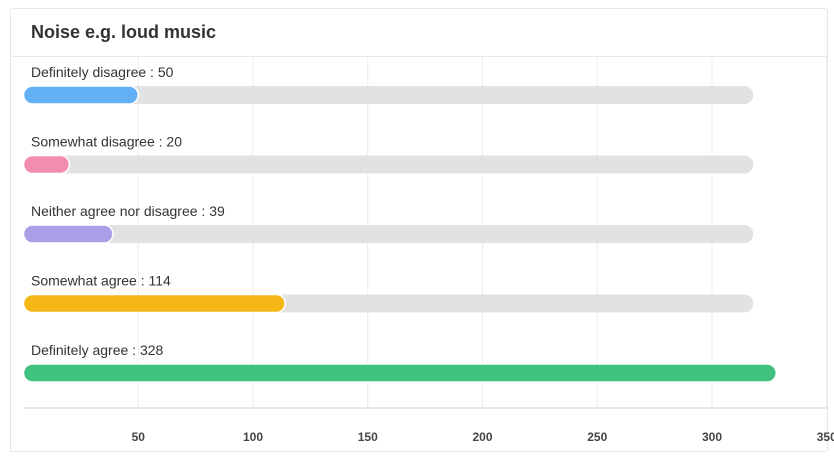 The image size is (834, 461). Describe the element at coordinates (368, 437) in the screenshot. I see `x-tick-label-150: 150` at that location.